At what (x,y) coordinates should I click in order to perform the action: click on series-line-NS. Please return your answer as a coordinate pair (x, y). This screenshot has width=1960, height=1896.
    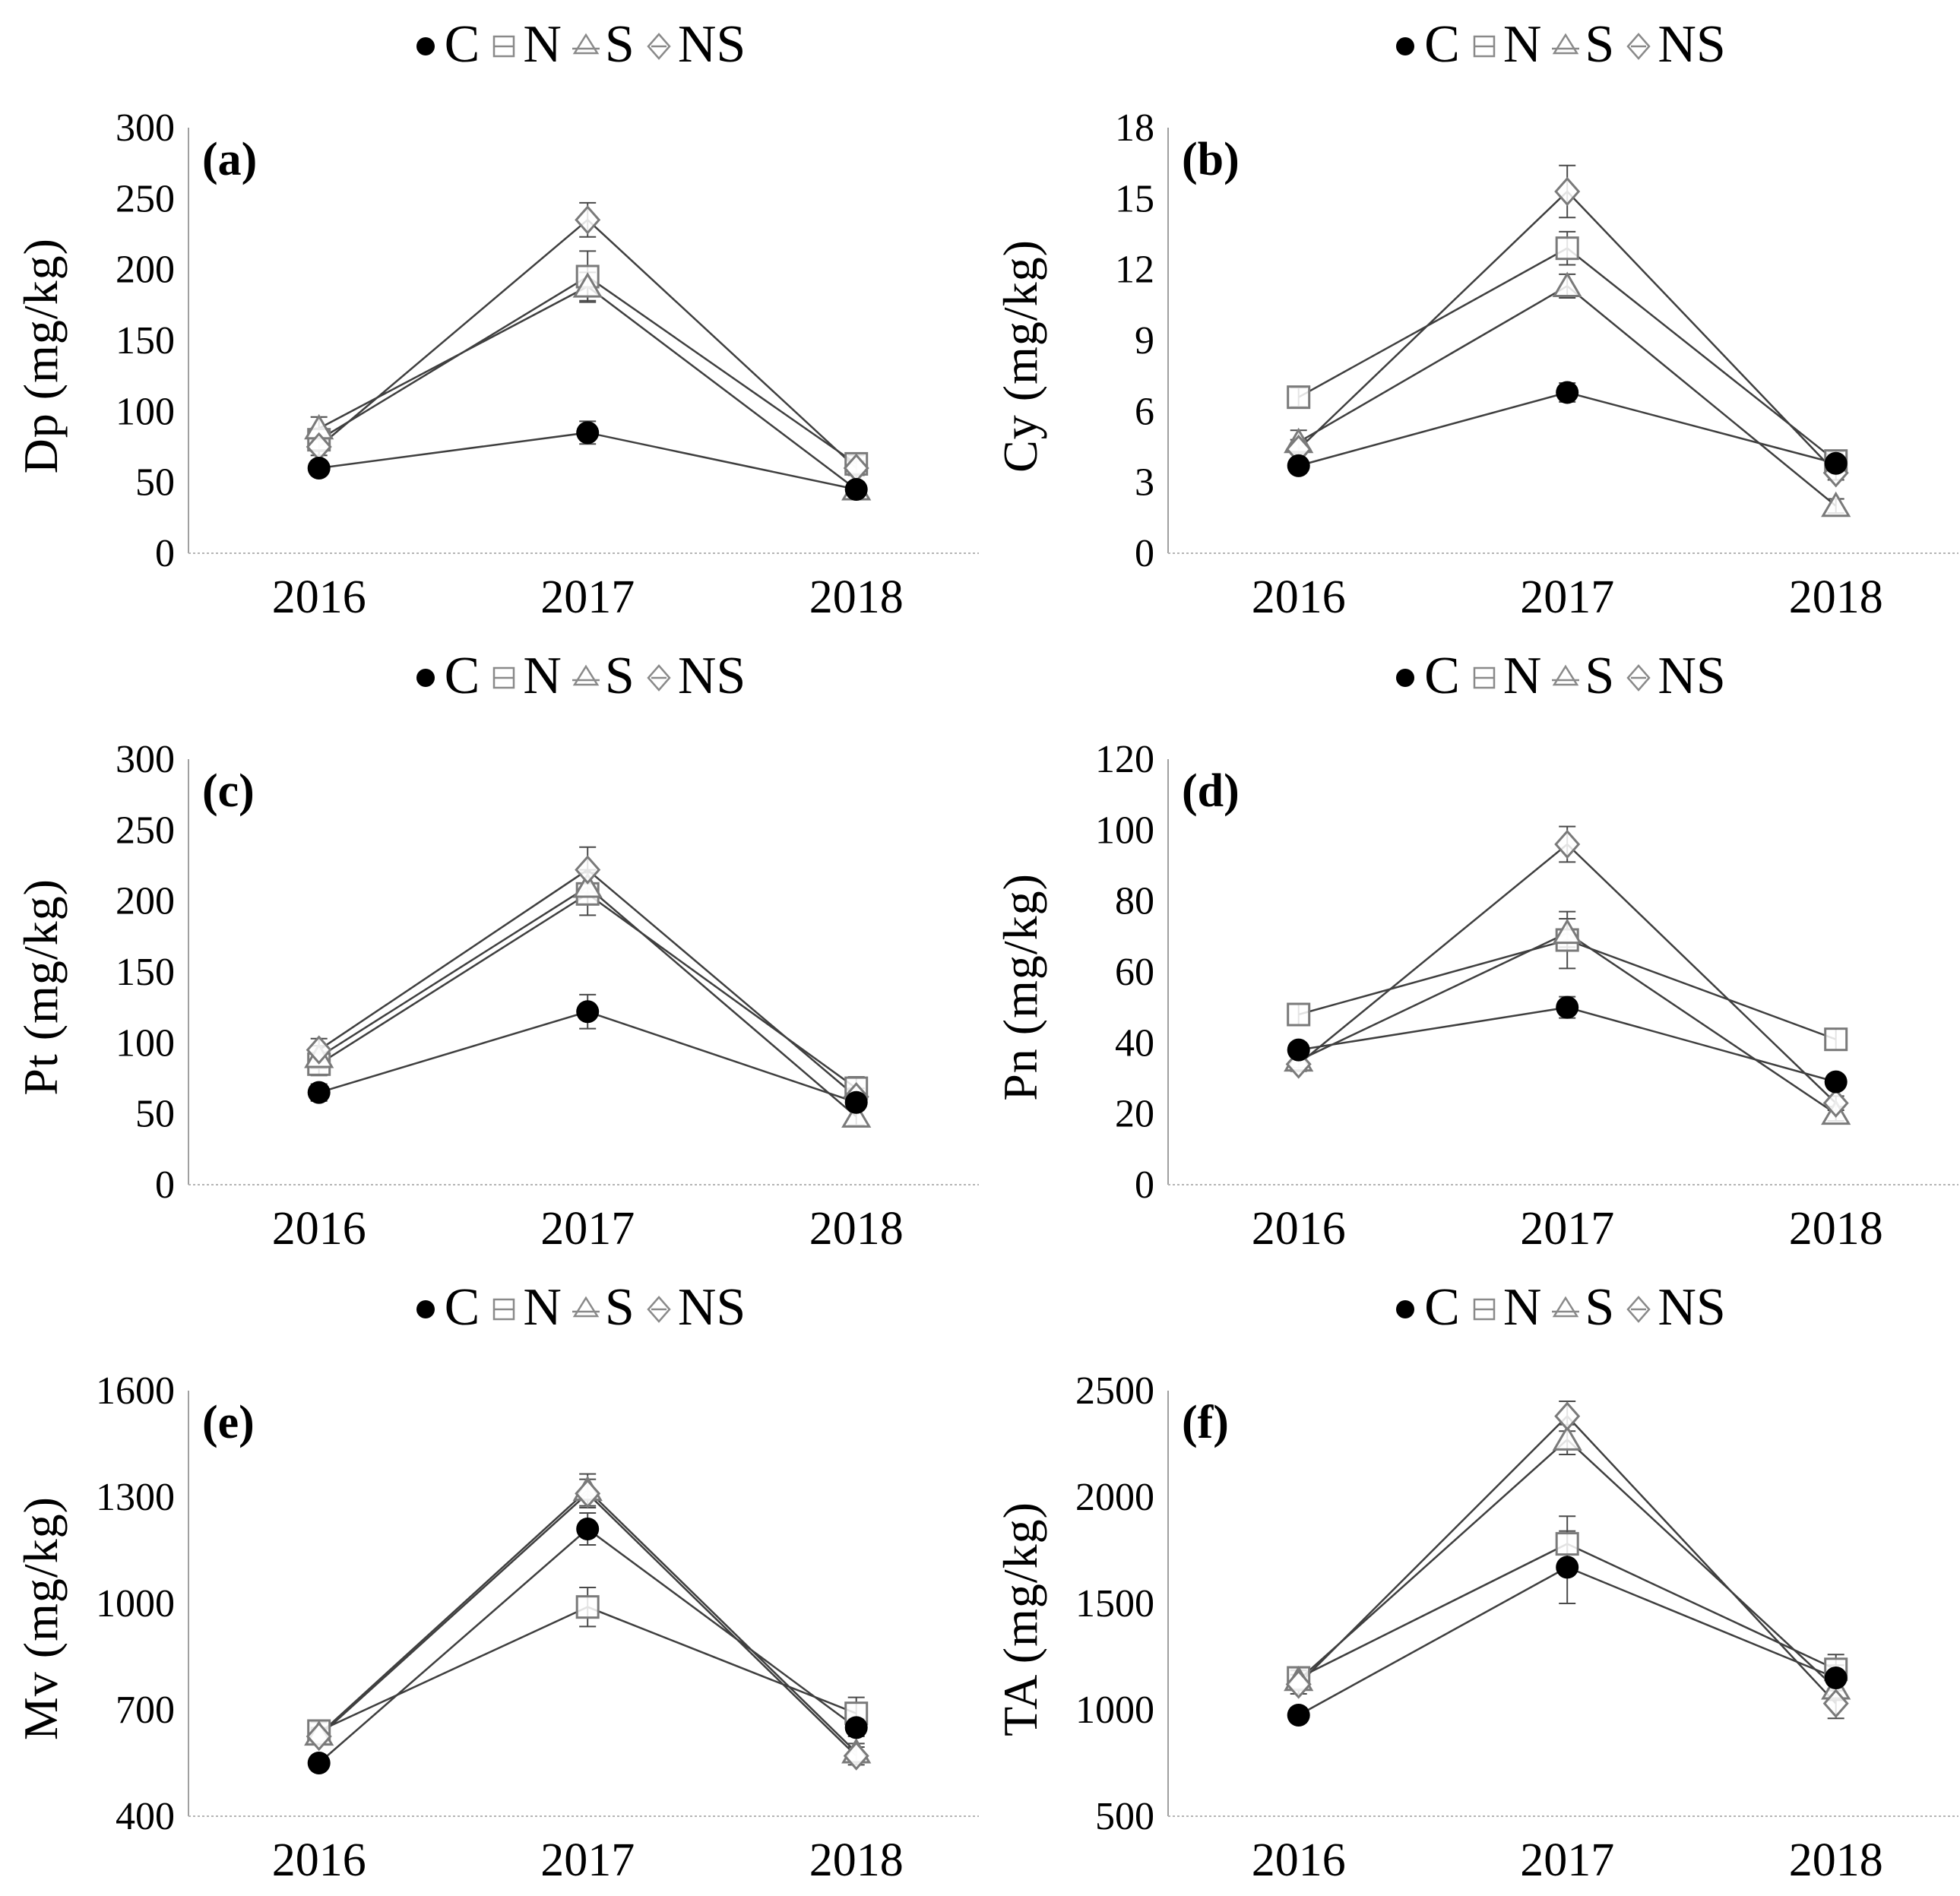
    Looking at the image, I should click on (1567, 973).